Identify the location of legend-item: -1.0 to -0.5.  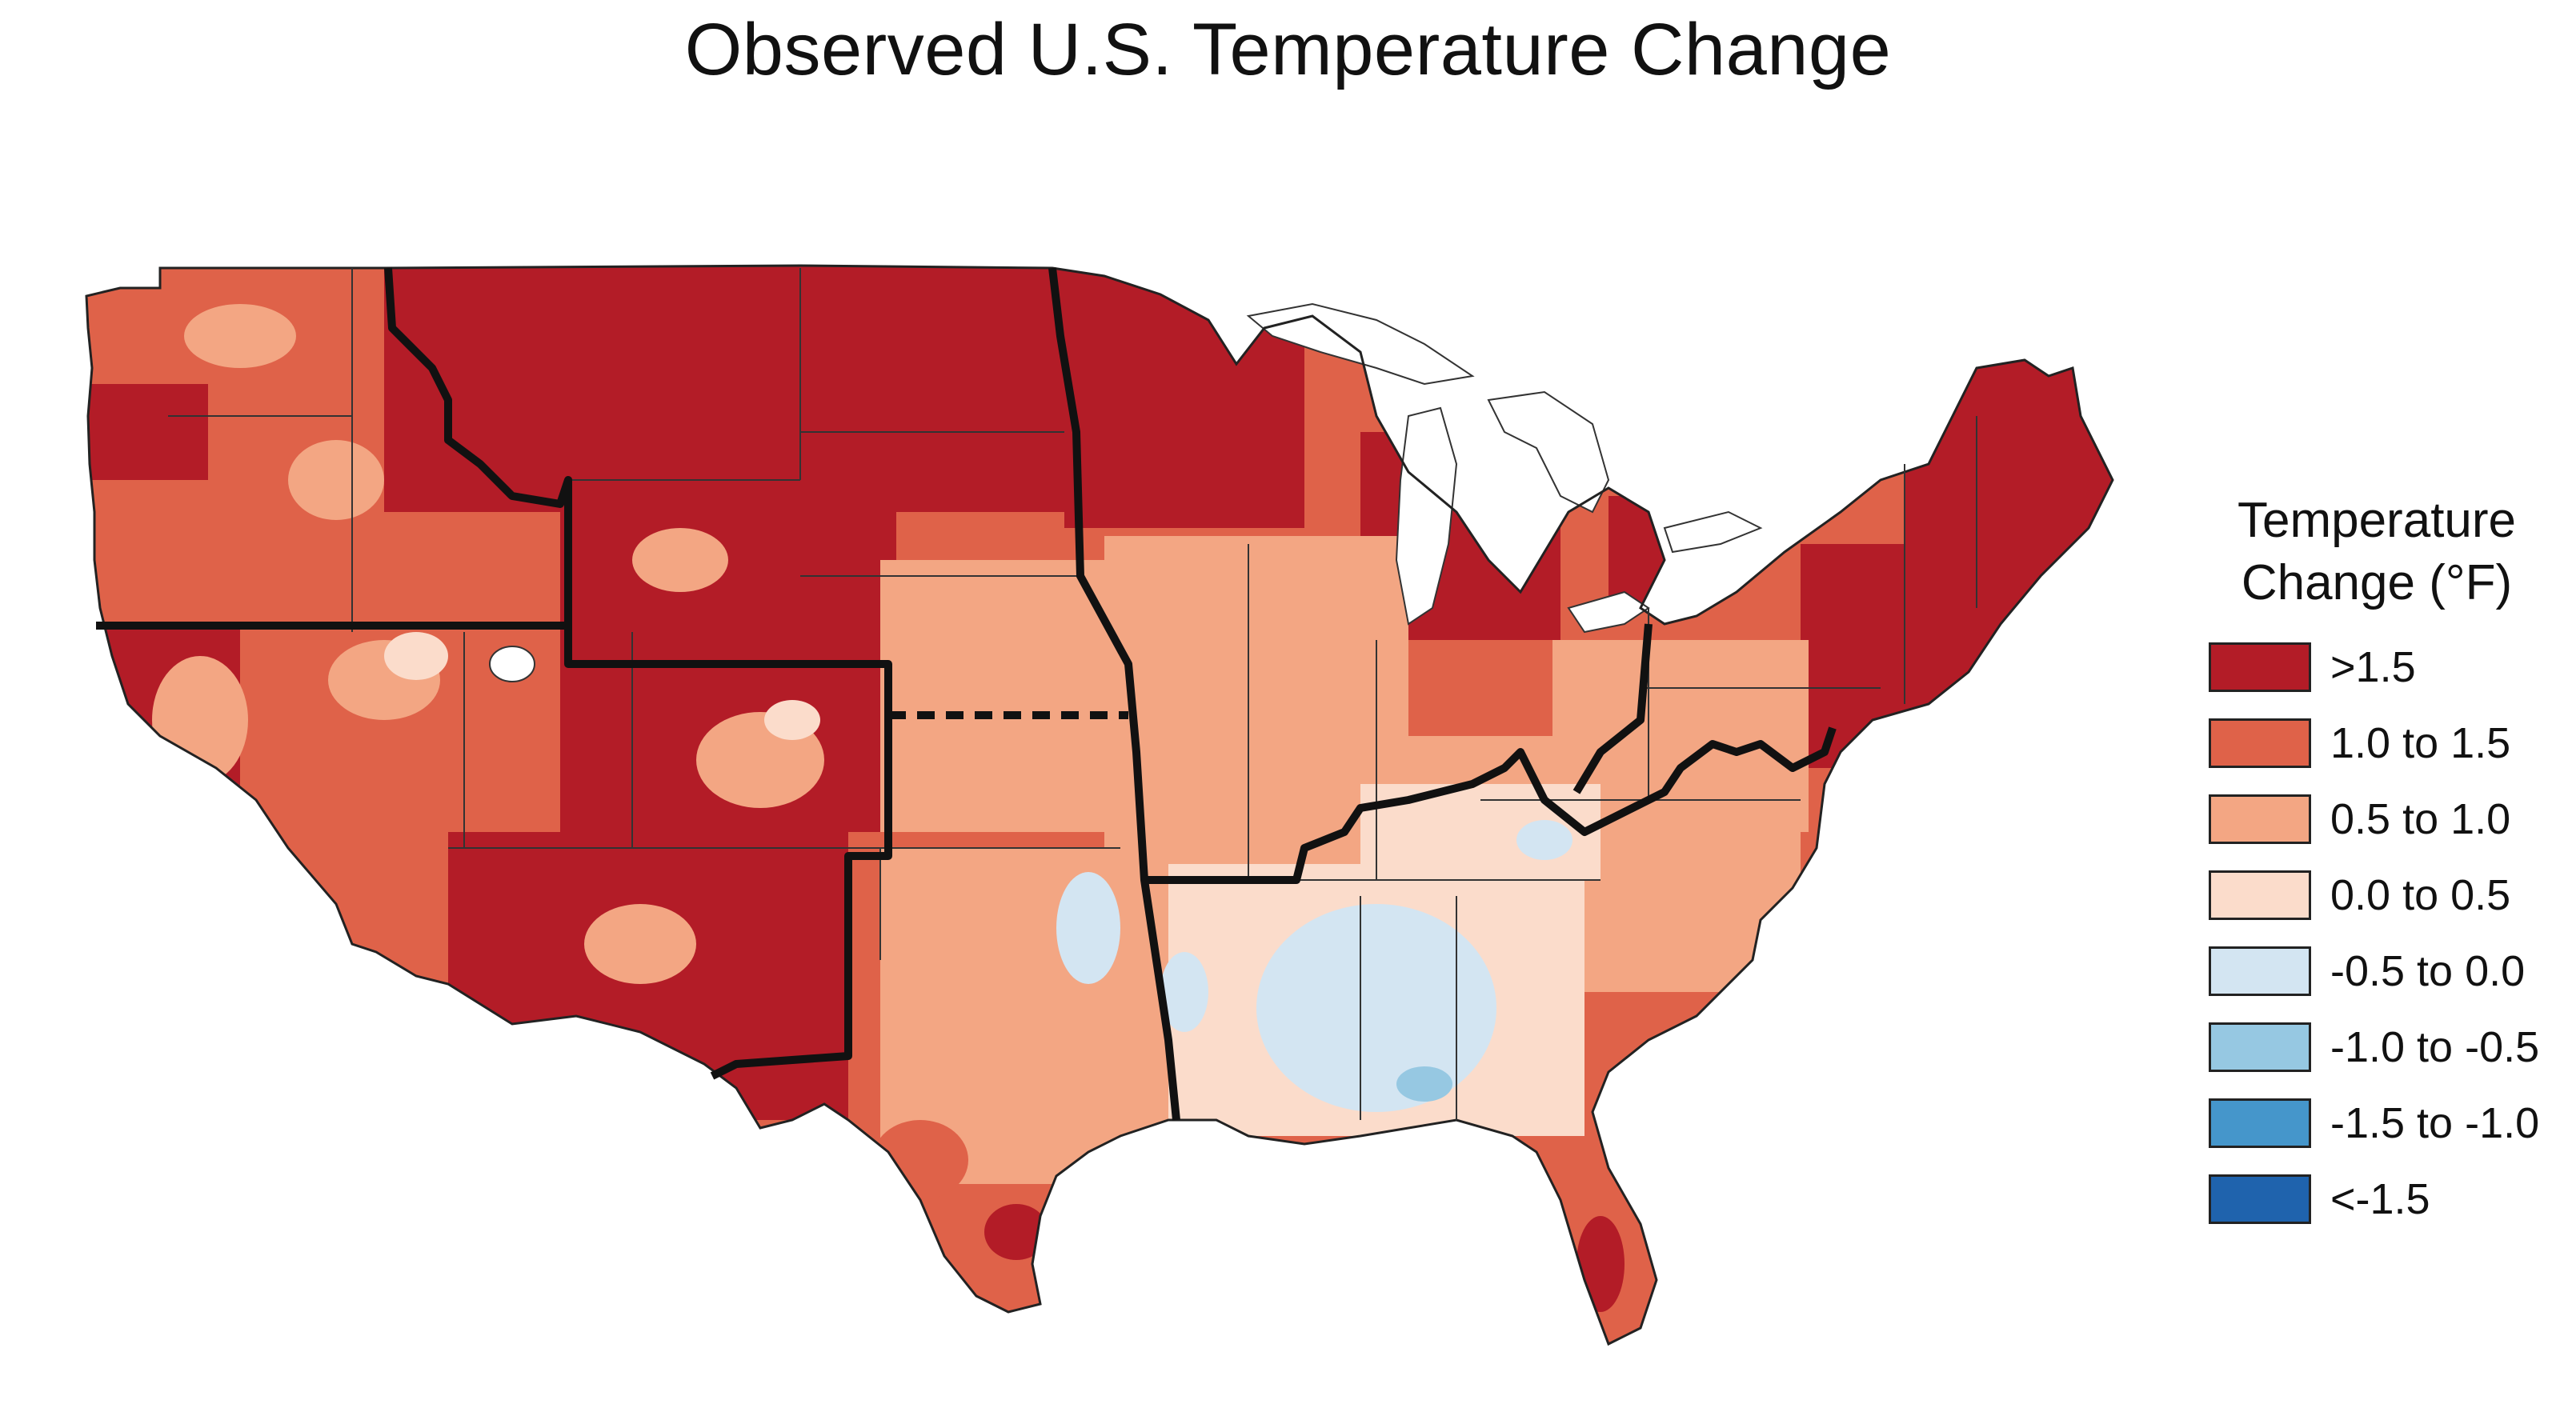
(2385, 1047).